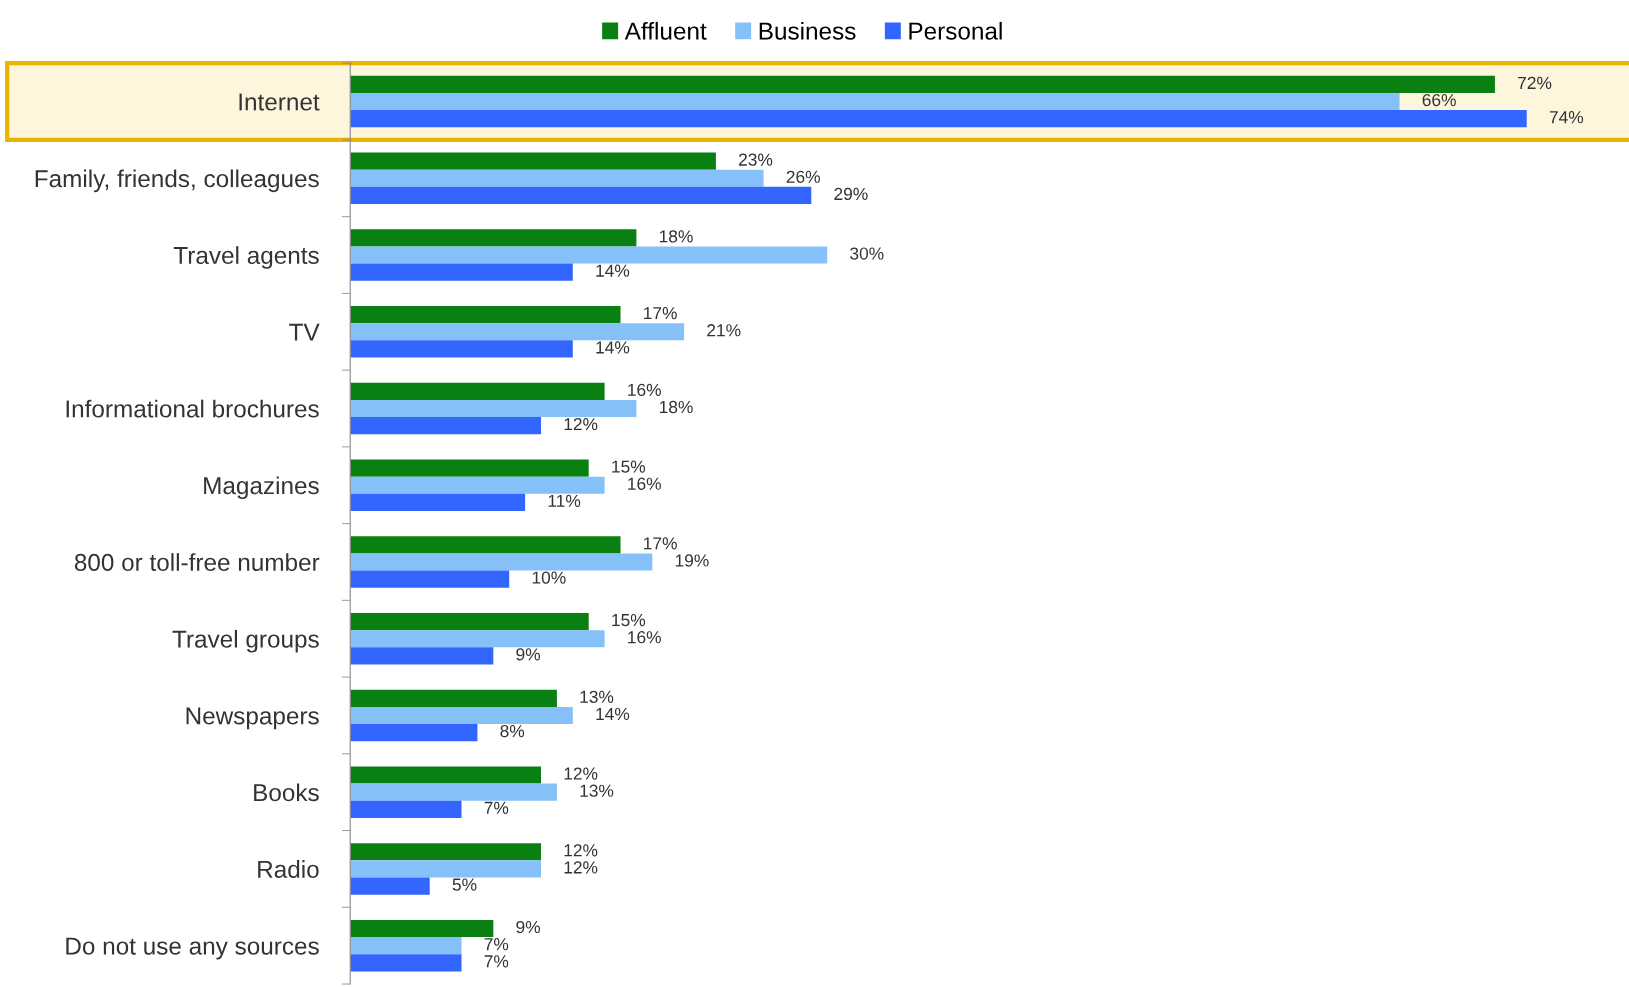  What do you see at coordinates (549, 577) in the screenshot?
I see `data-label: 10%` at bounding box center [549, 577].